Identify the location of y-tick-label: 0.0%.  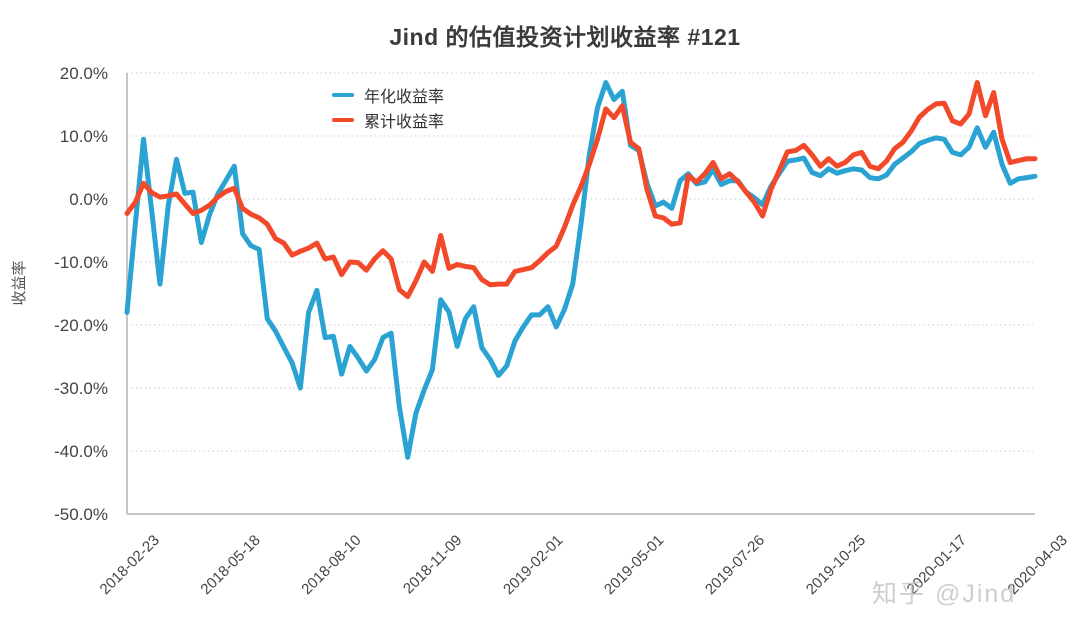
(88, 199).